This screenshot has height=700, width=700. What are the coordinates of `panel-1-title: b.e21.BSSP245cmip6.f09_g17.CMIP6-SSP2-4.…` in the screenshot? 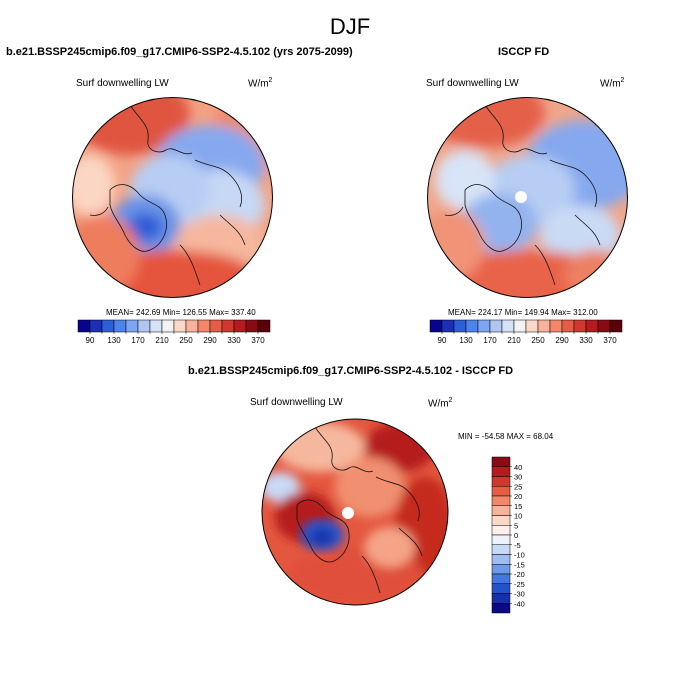 It's located at (179, 52).